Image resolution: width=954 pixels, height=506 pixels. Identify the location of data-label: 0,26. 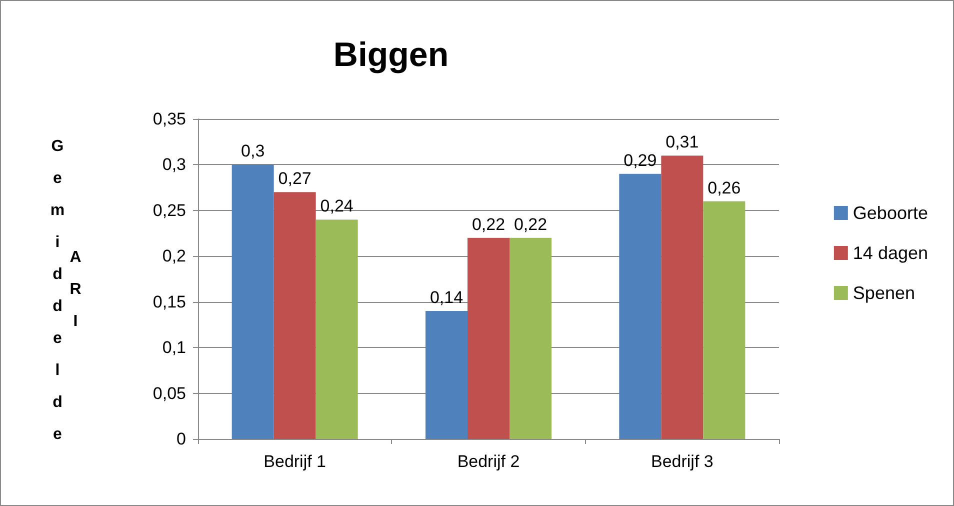
(724, 188).